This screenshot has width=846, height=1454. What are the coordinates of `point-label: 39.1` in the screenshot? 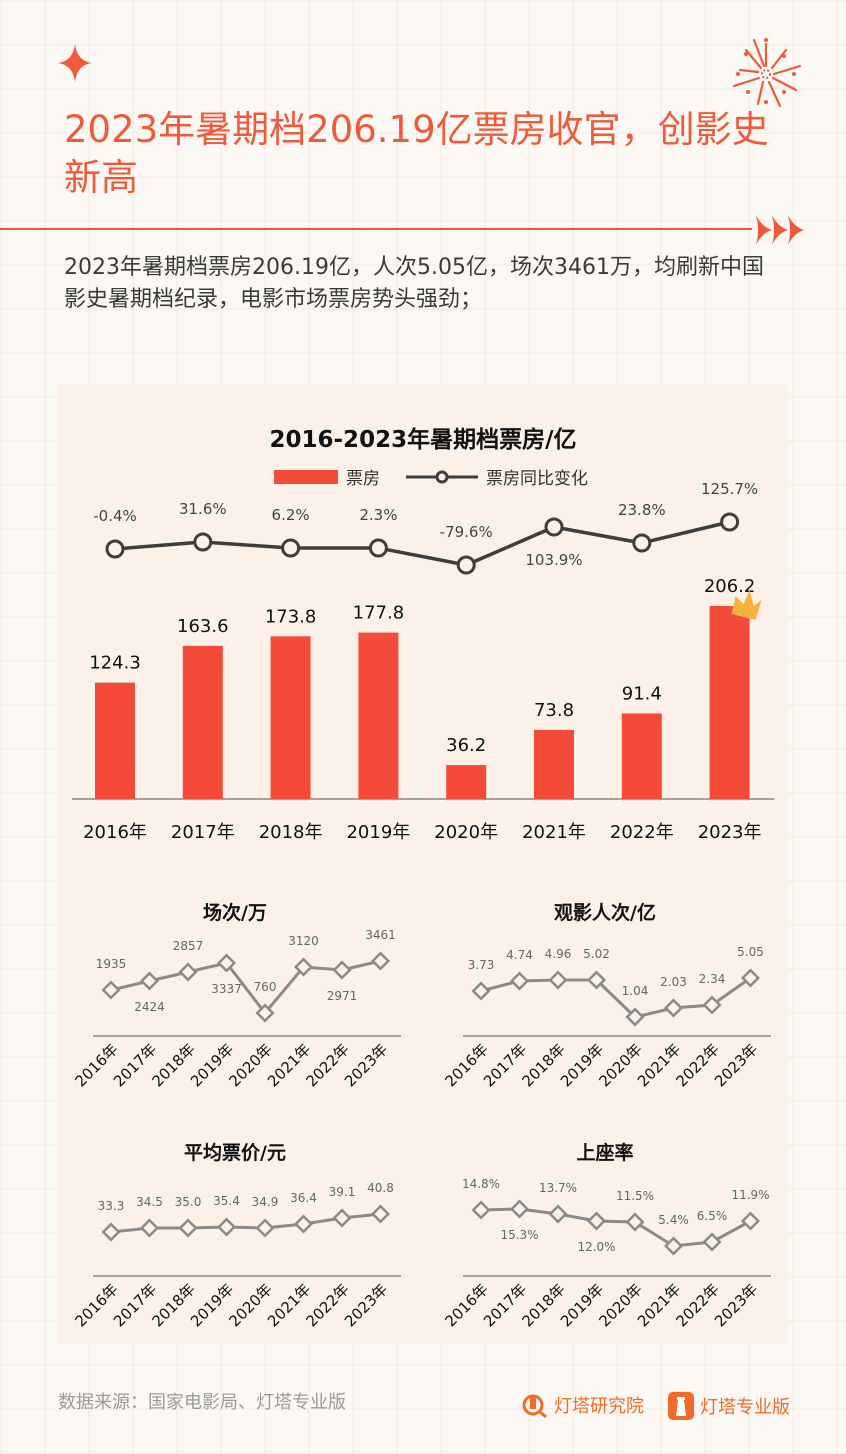 It's located at (342, 1192).